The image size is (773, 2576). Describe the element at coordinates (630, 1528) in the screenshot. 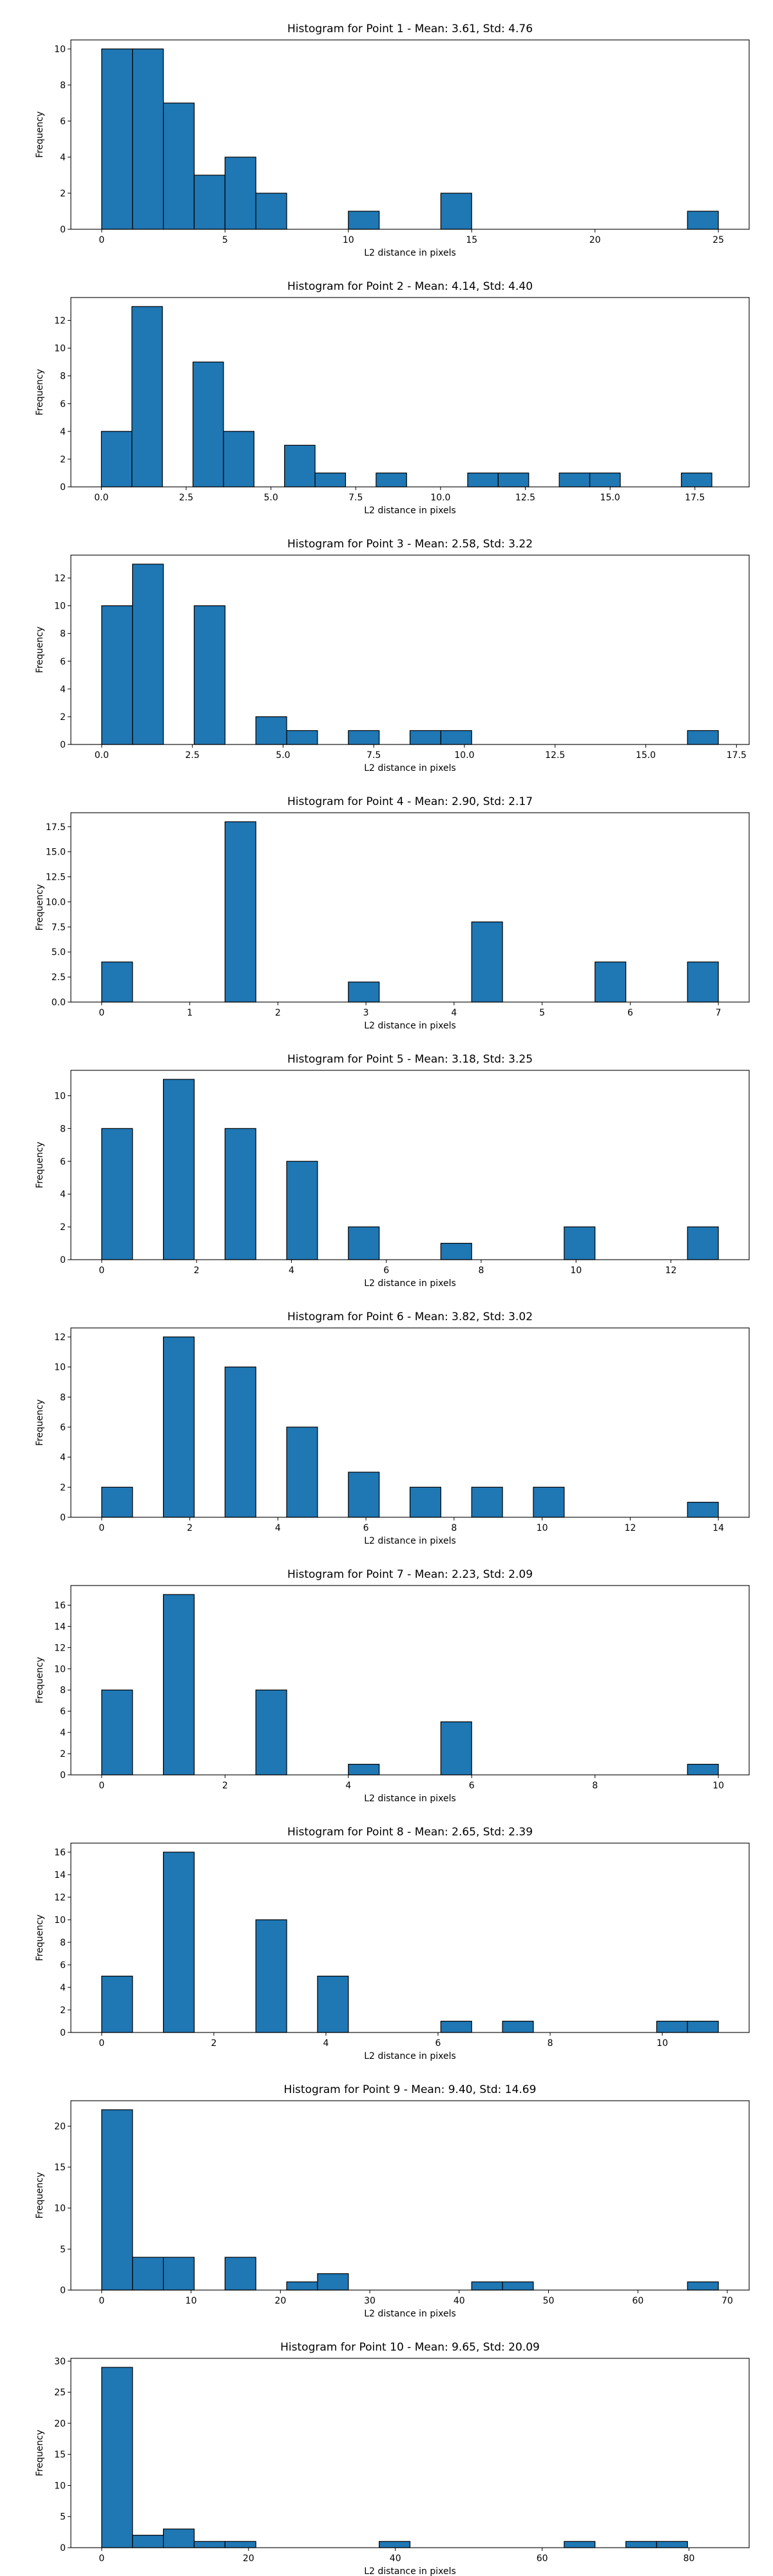

I see `x-tick-label: 12` at that location.